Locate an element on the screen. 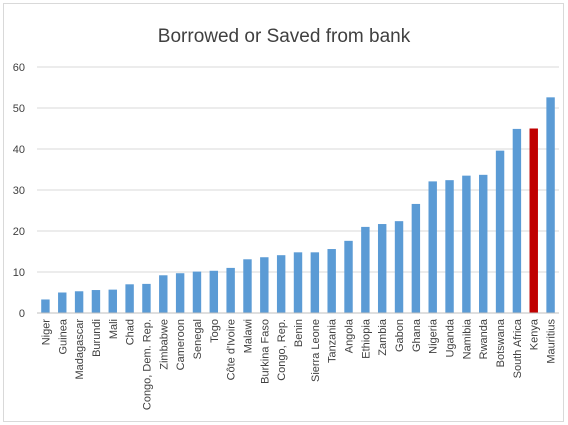  x-tick-label: Cameroon is located at coordinates (181, 344).